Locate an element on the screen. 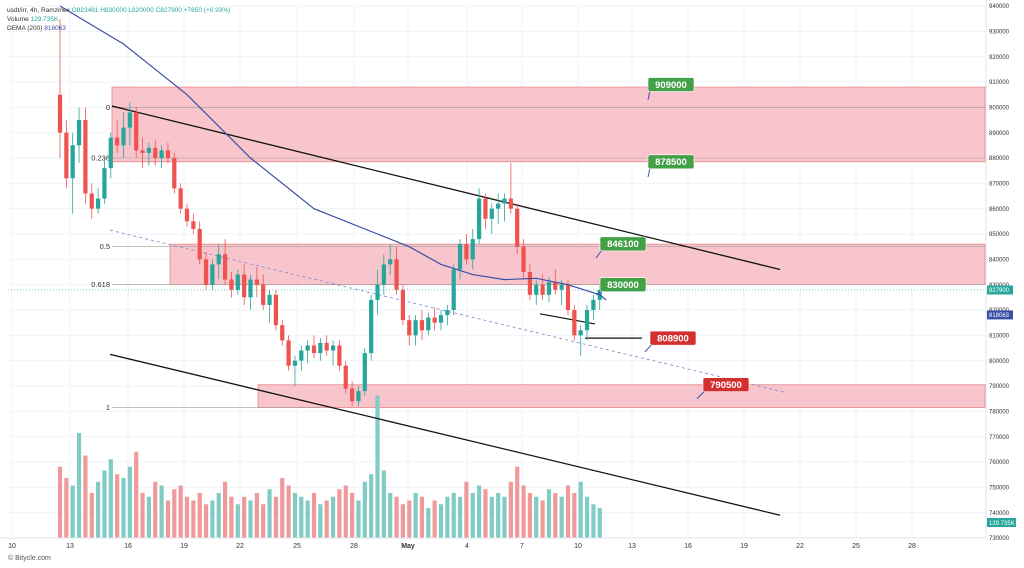 Image resolution: width=1024 pixels, height=568 pixels. annotation-label: 878500 is located at coordinates (671, 162).